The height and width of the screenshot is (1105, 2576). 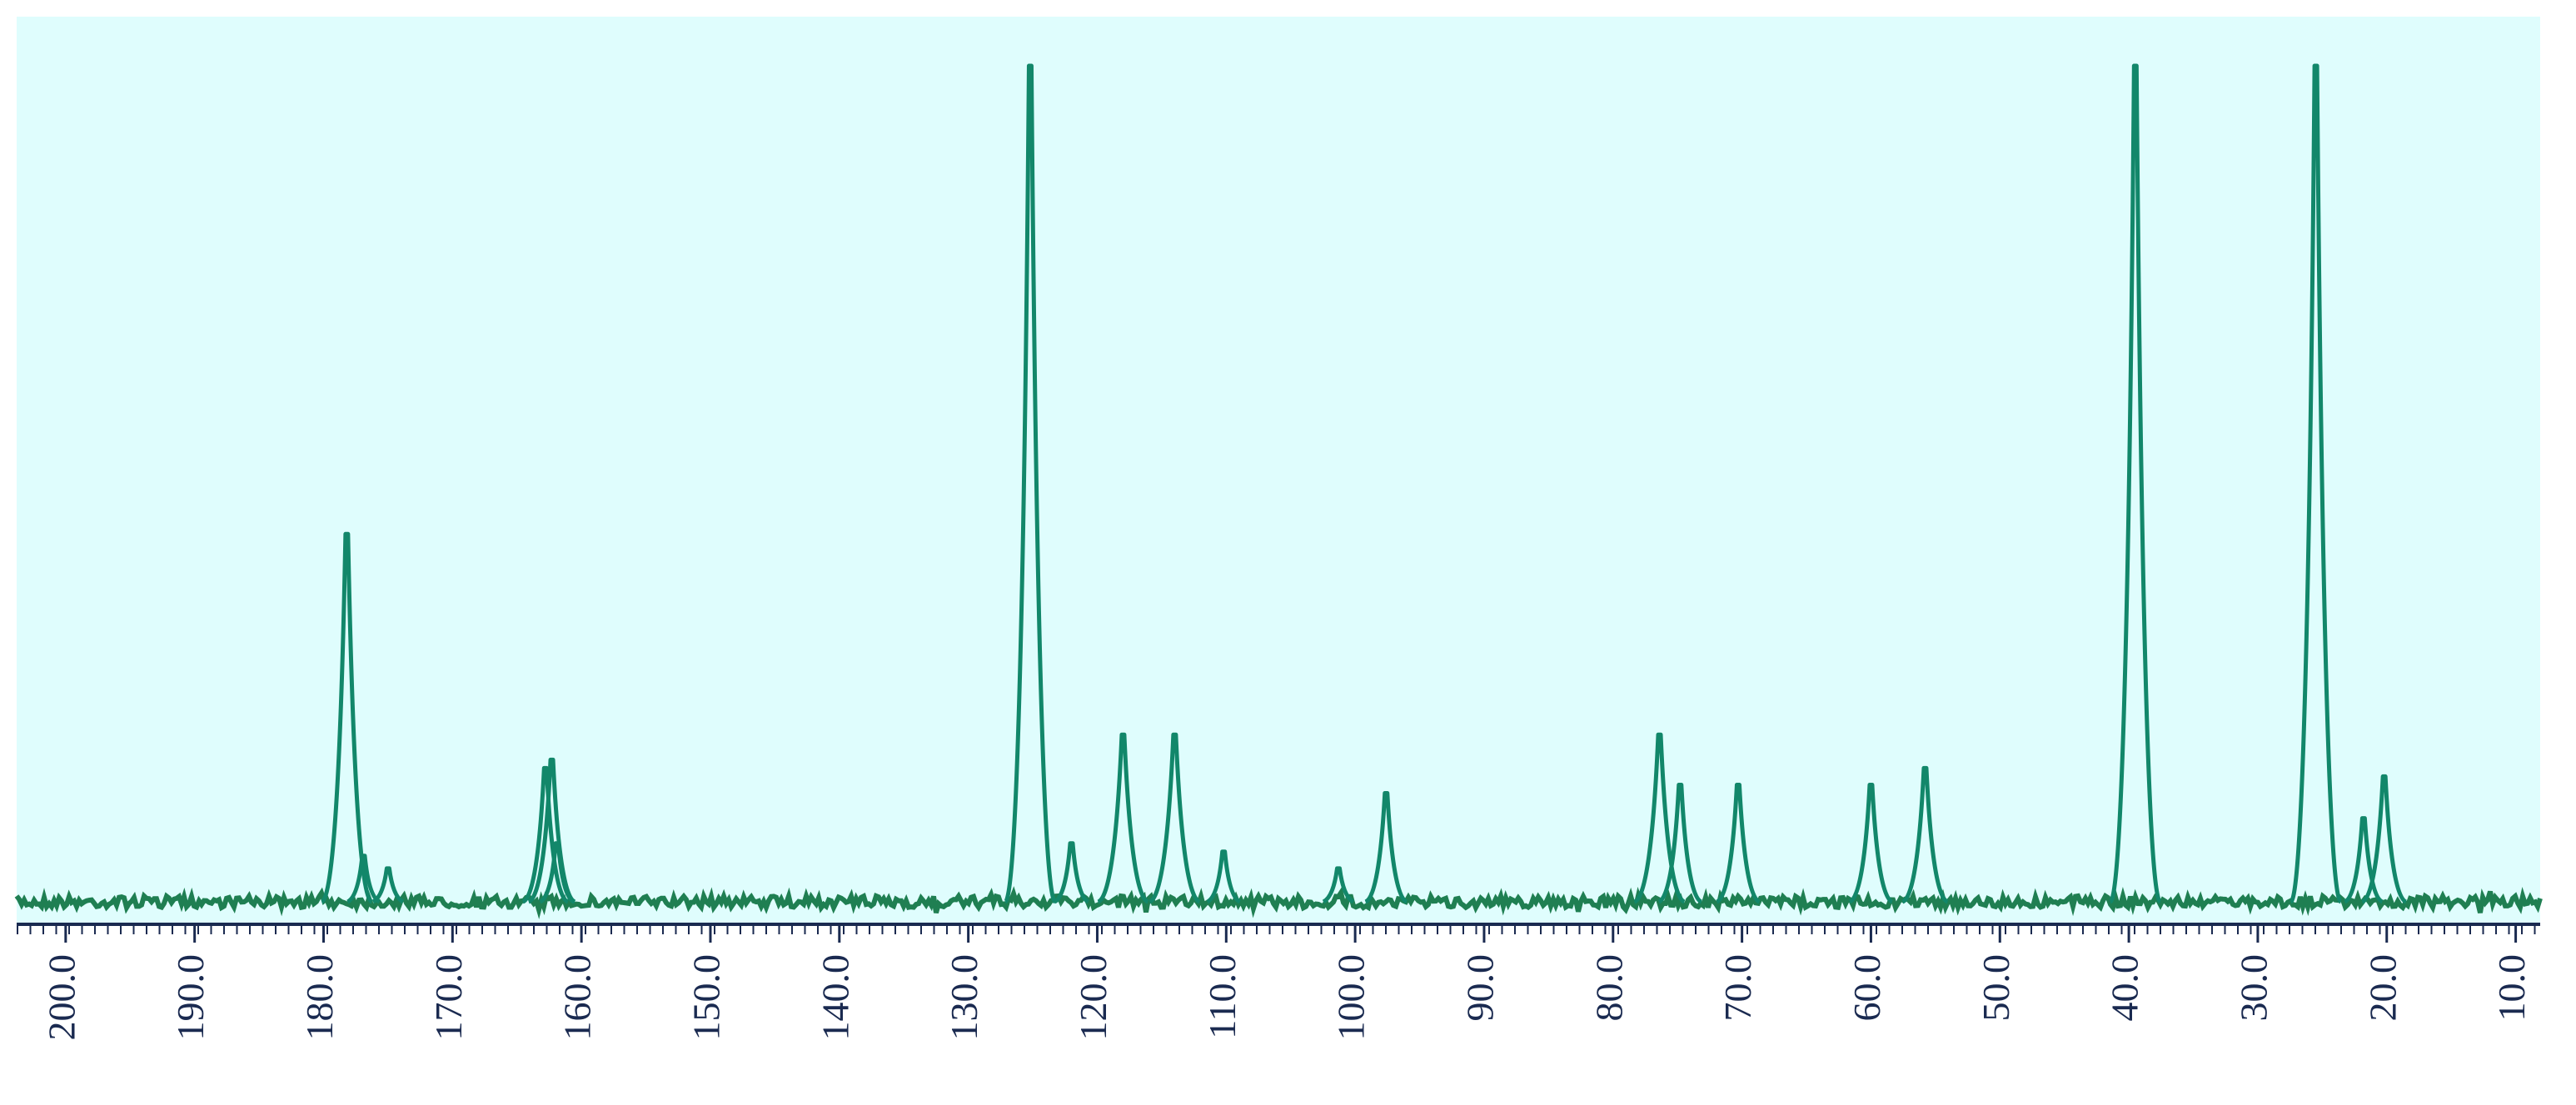 What do you see at coordinates (835, 997) in the screenshot?
I see `x-tick-label: 140.0` at bounding box center [835, 997].